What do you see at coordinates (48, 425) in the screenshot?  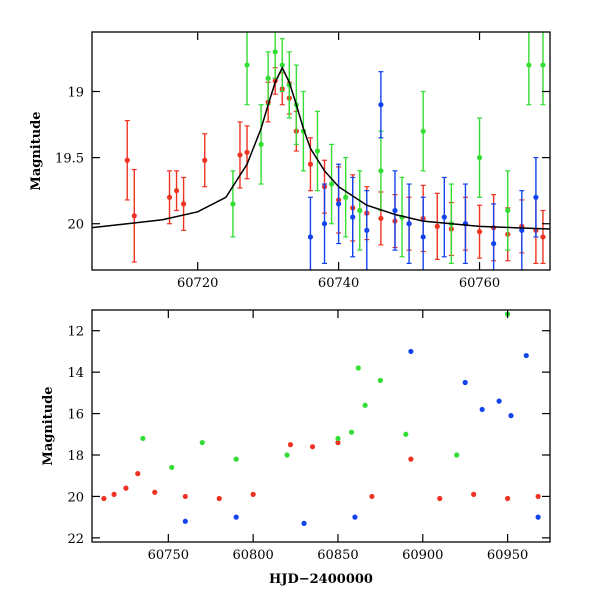 I see `bottom-y-axis-title: Magnitude` at bounding box center [48, 425].